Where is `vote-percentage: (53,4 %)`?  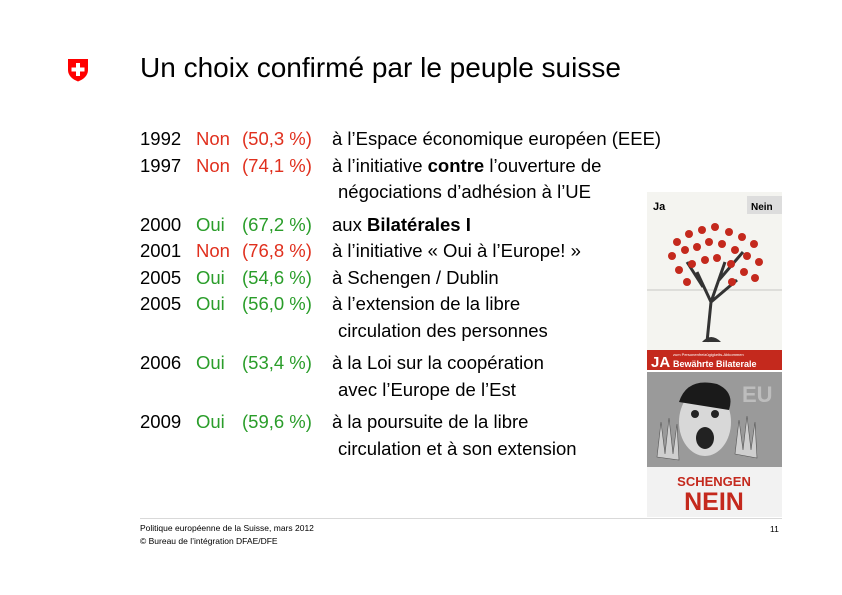 vote-percentage: (53,4 %) is located at coordinates (277, 362).